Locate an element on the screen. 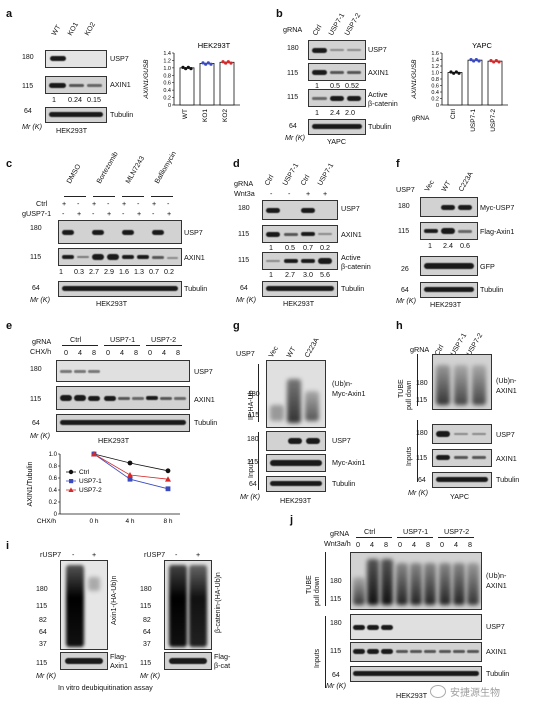 Image resolution: width=544 pixels, height=708 pixels. x-tick-label: KO1 is located at coordinates (205, 115).